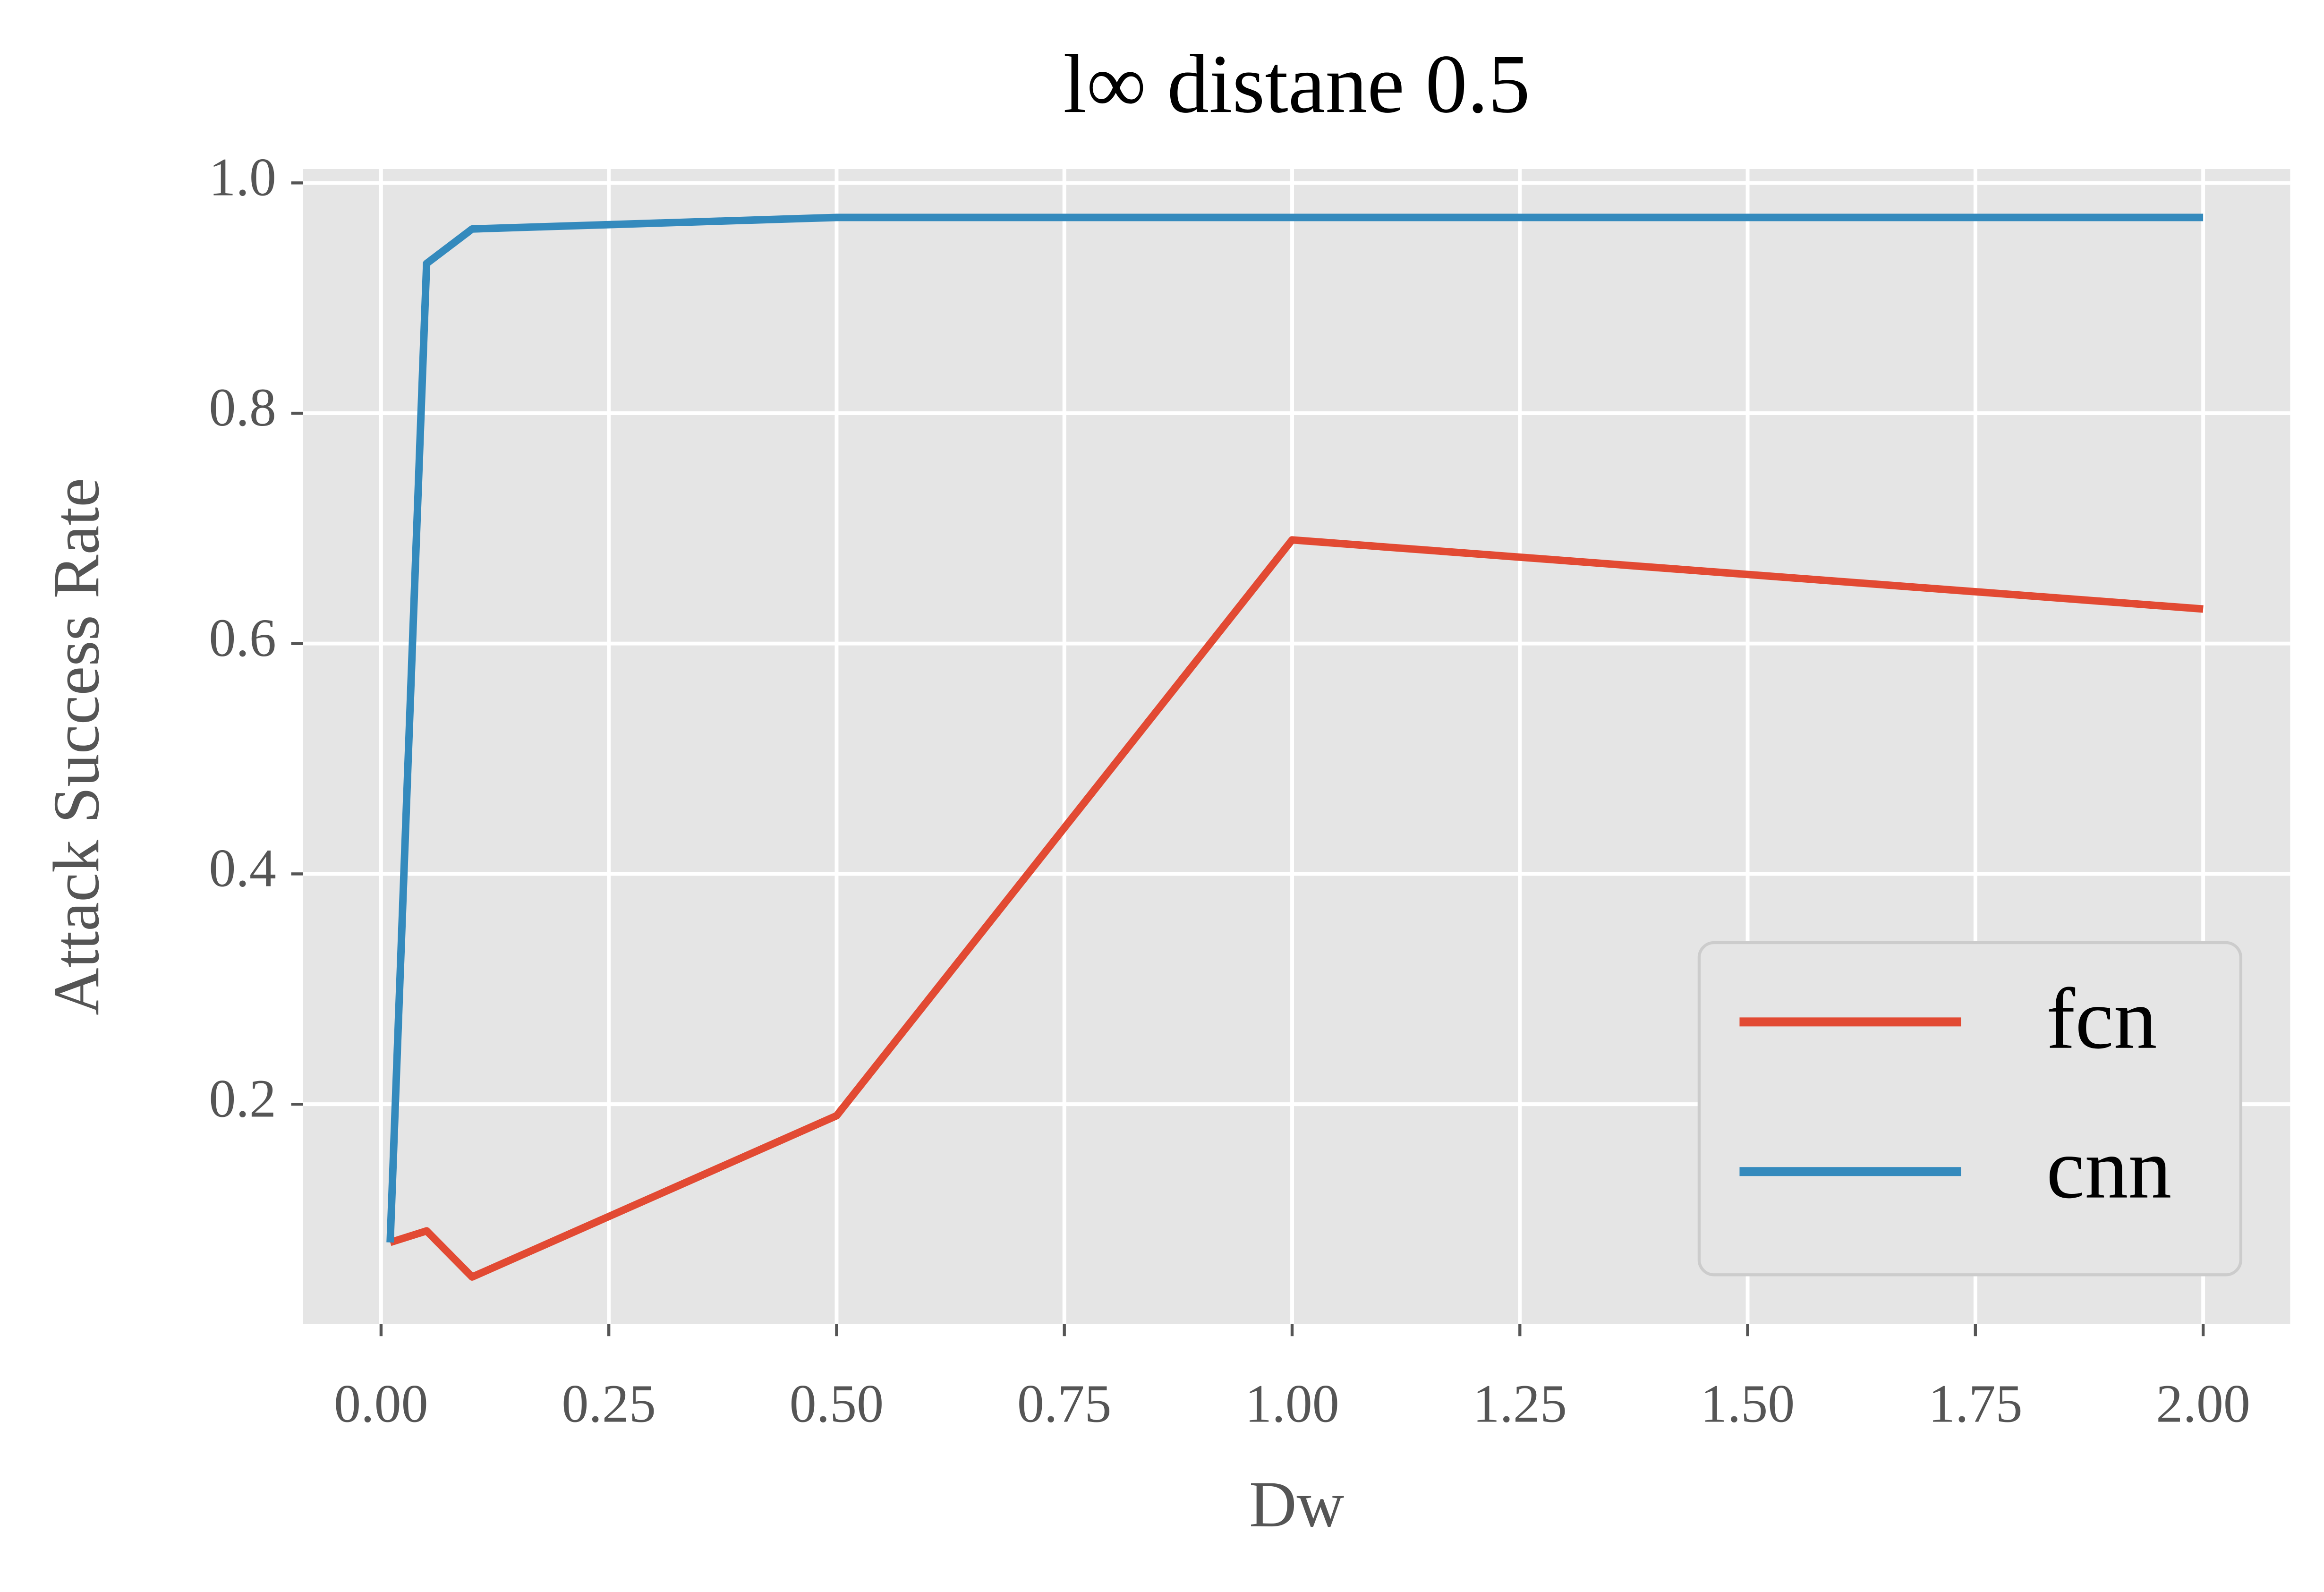 Image resolution: width=2324 pixels, height=1592 pixels. I want to click on y-tick-label: 0.2, so click(243, 1098).